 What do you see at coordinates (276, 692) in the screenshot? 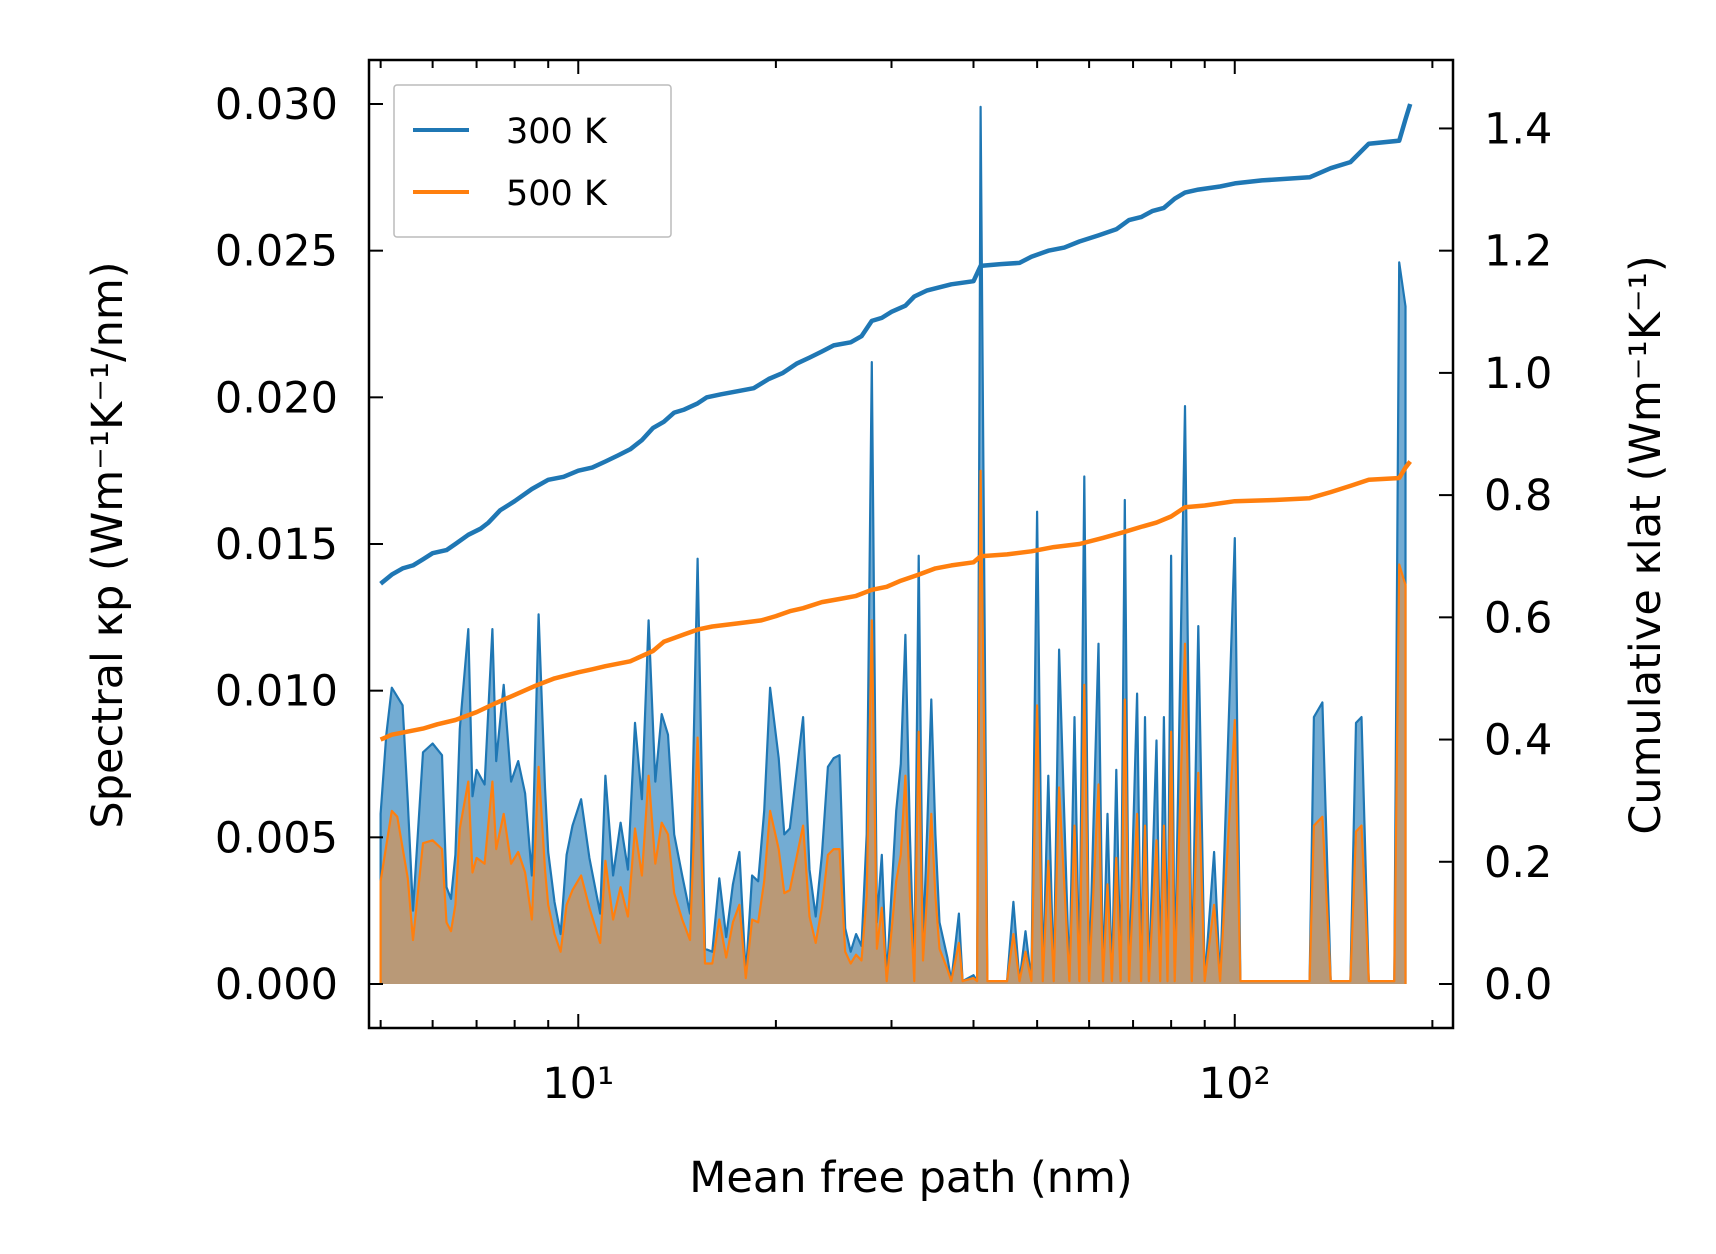
I see `y-tick-label: 0.010` at bounding box center [276, 692].